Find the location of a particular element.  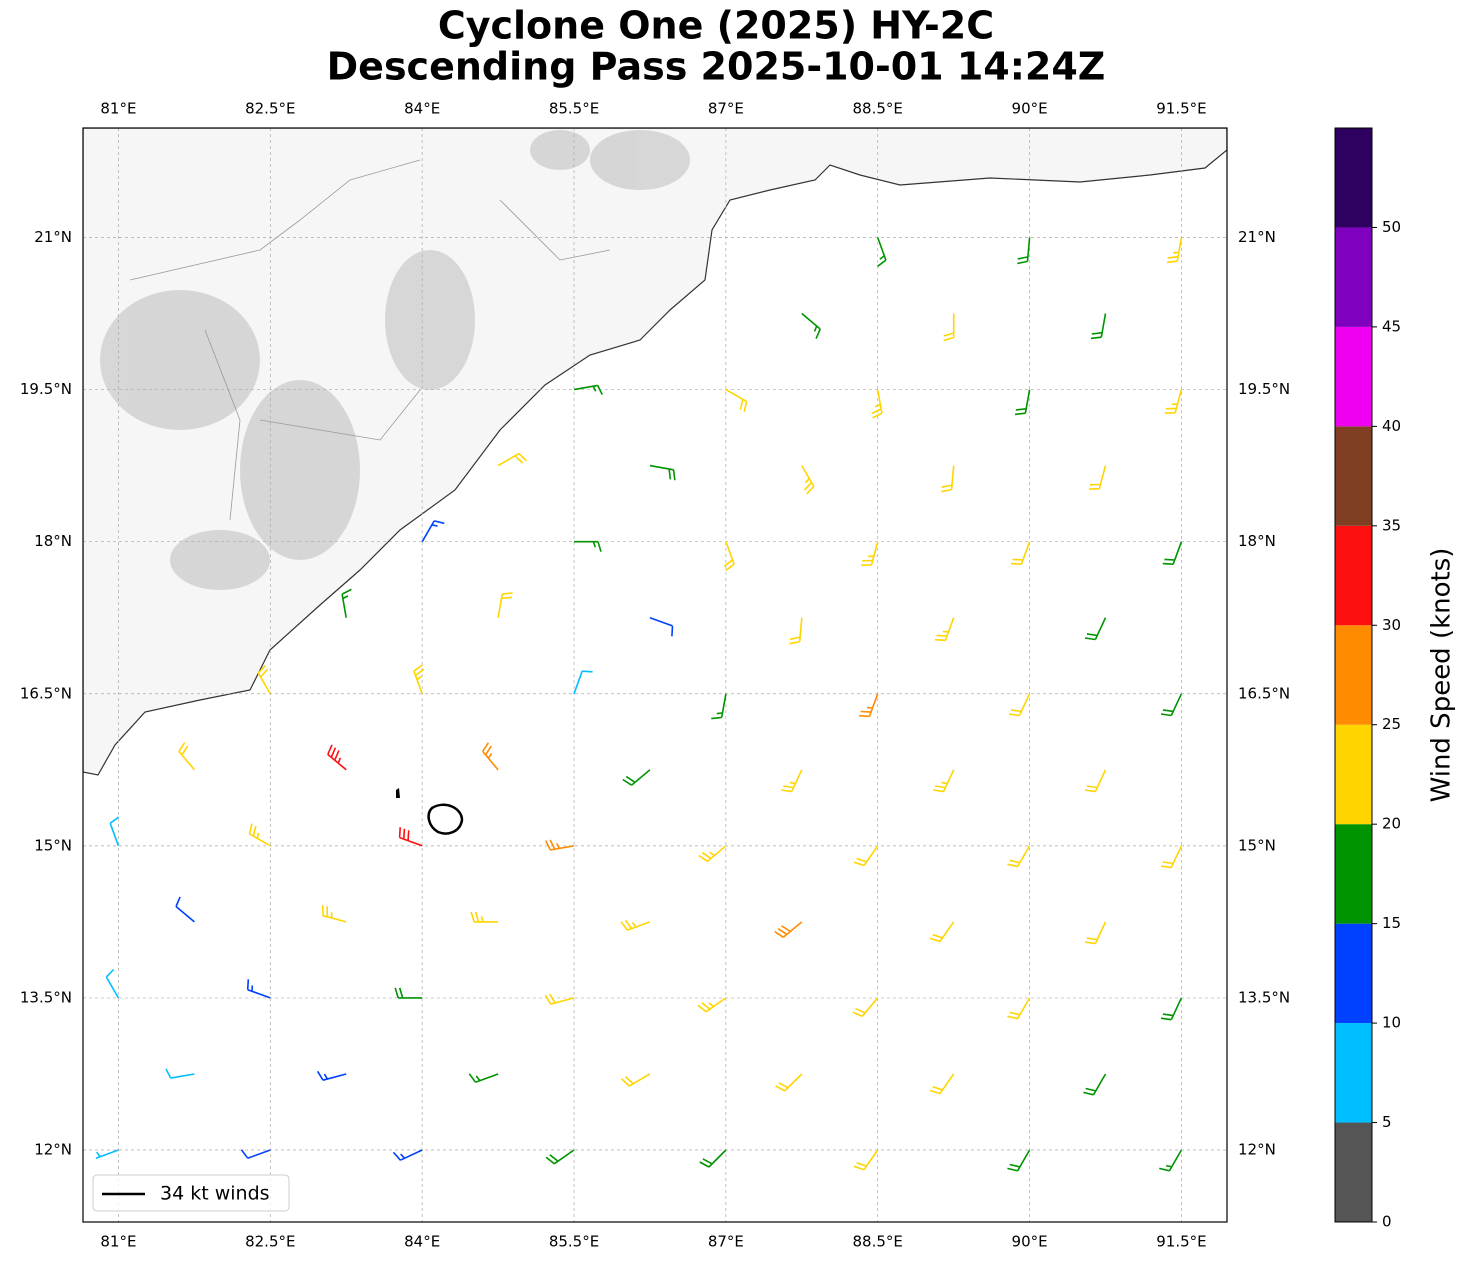

colorbar-tick-label: 0 is located at coordinates (1387, 1222).